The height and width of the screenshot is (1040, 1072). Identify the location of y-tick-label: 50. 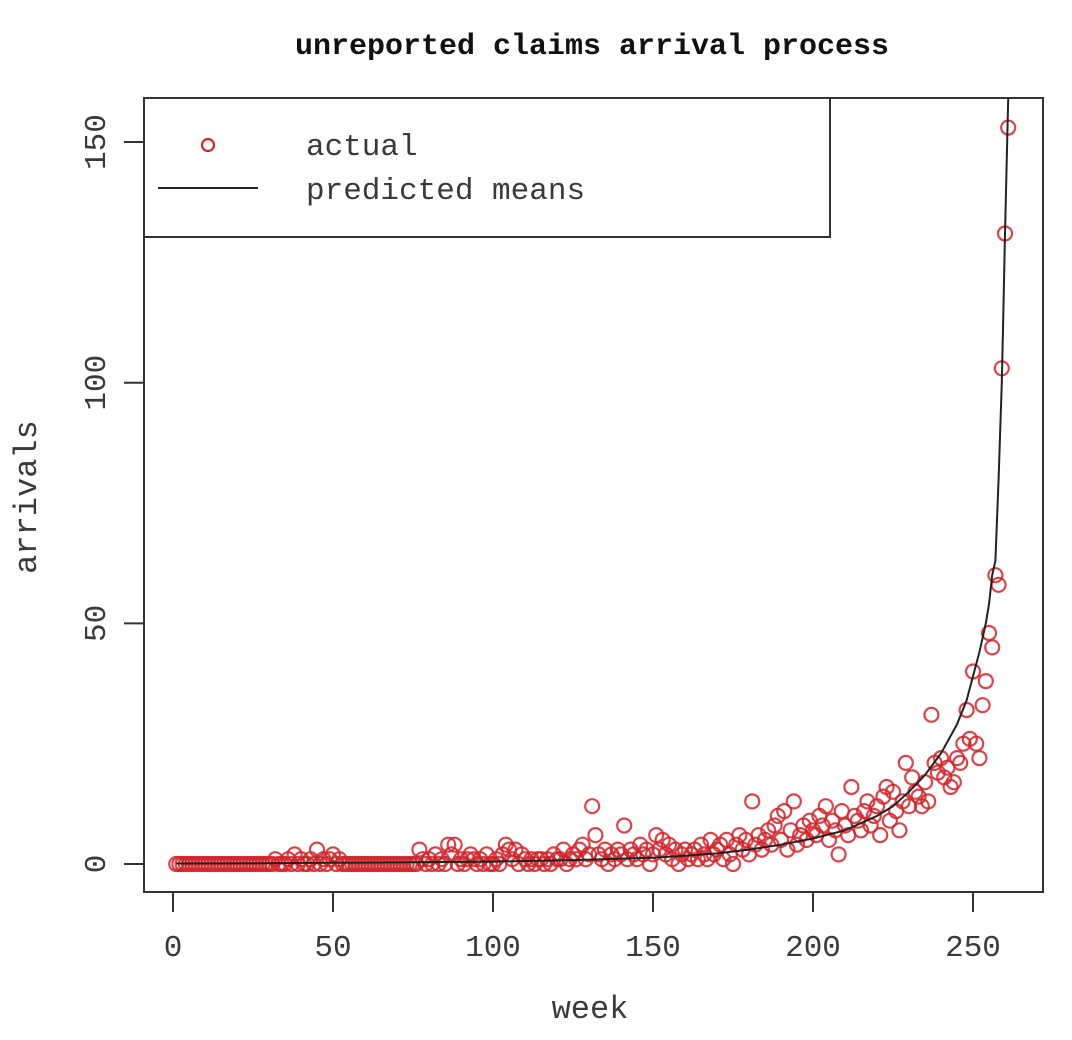
(97, 623).